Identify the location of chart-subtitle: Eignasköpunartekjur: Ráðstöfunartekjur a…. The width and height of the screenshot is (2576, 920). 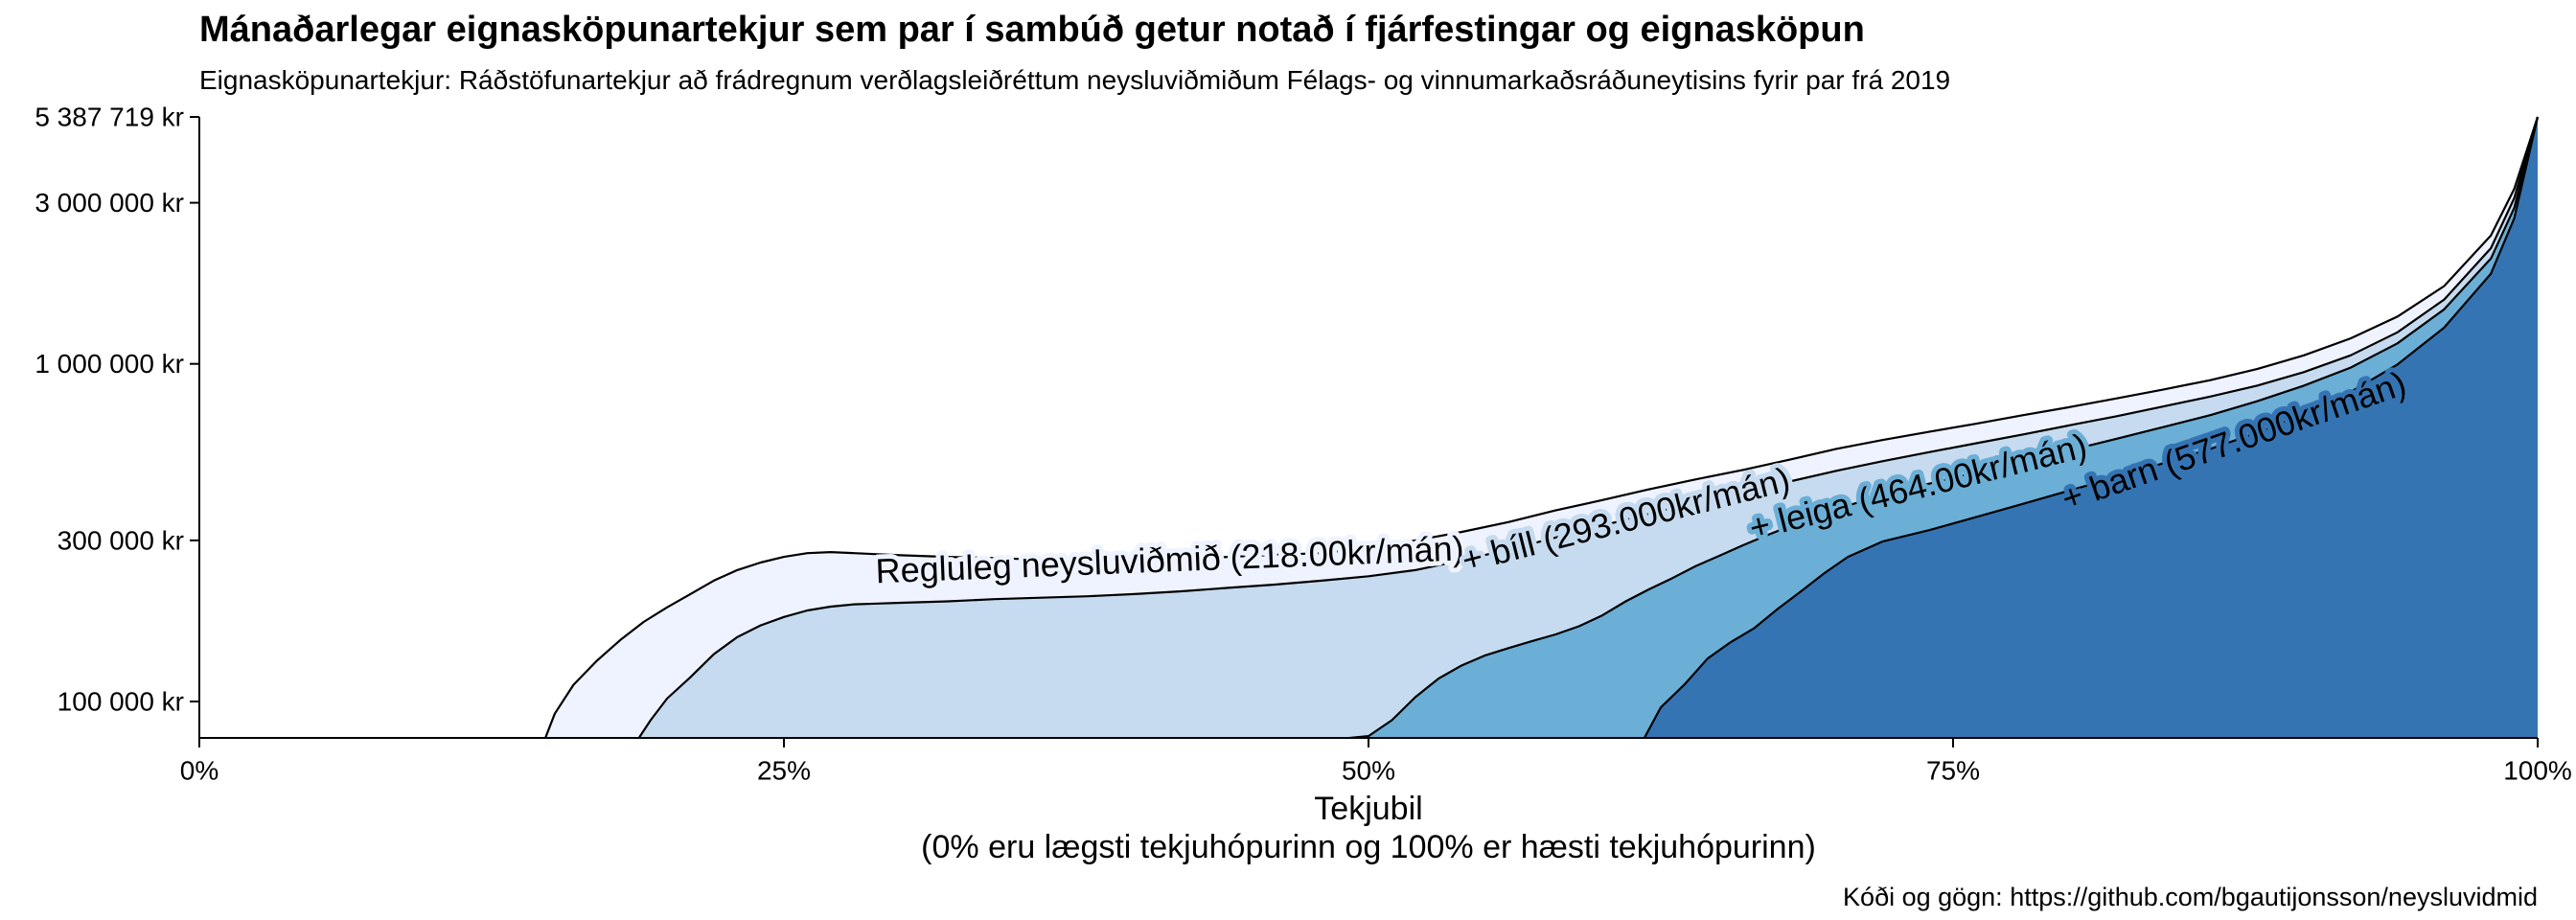
(1075, 80).